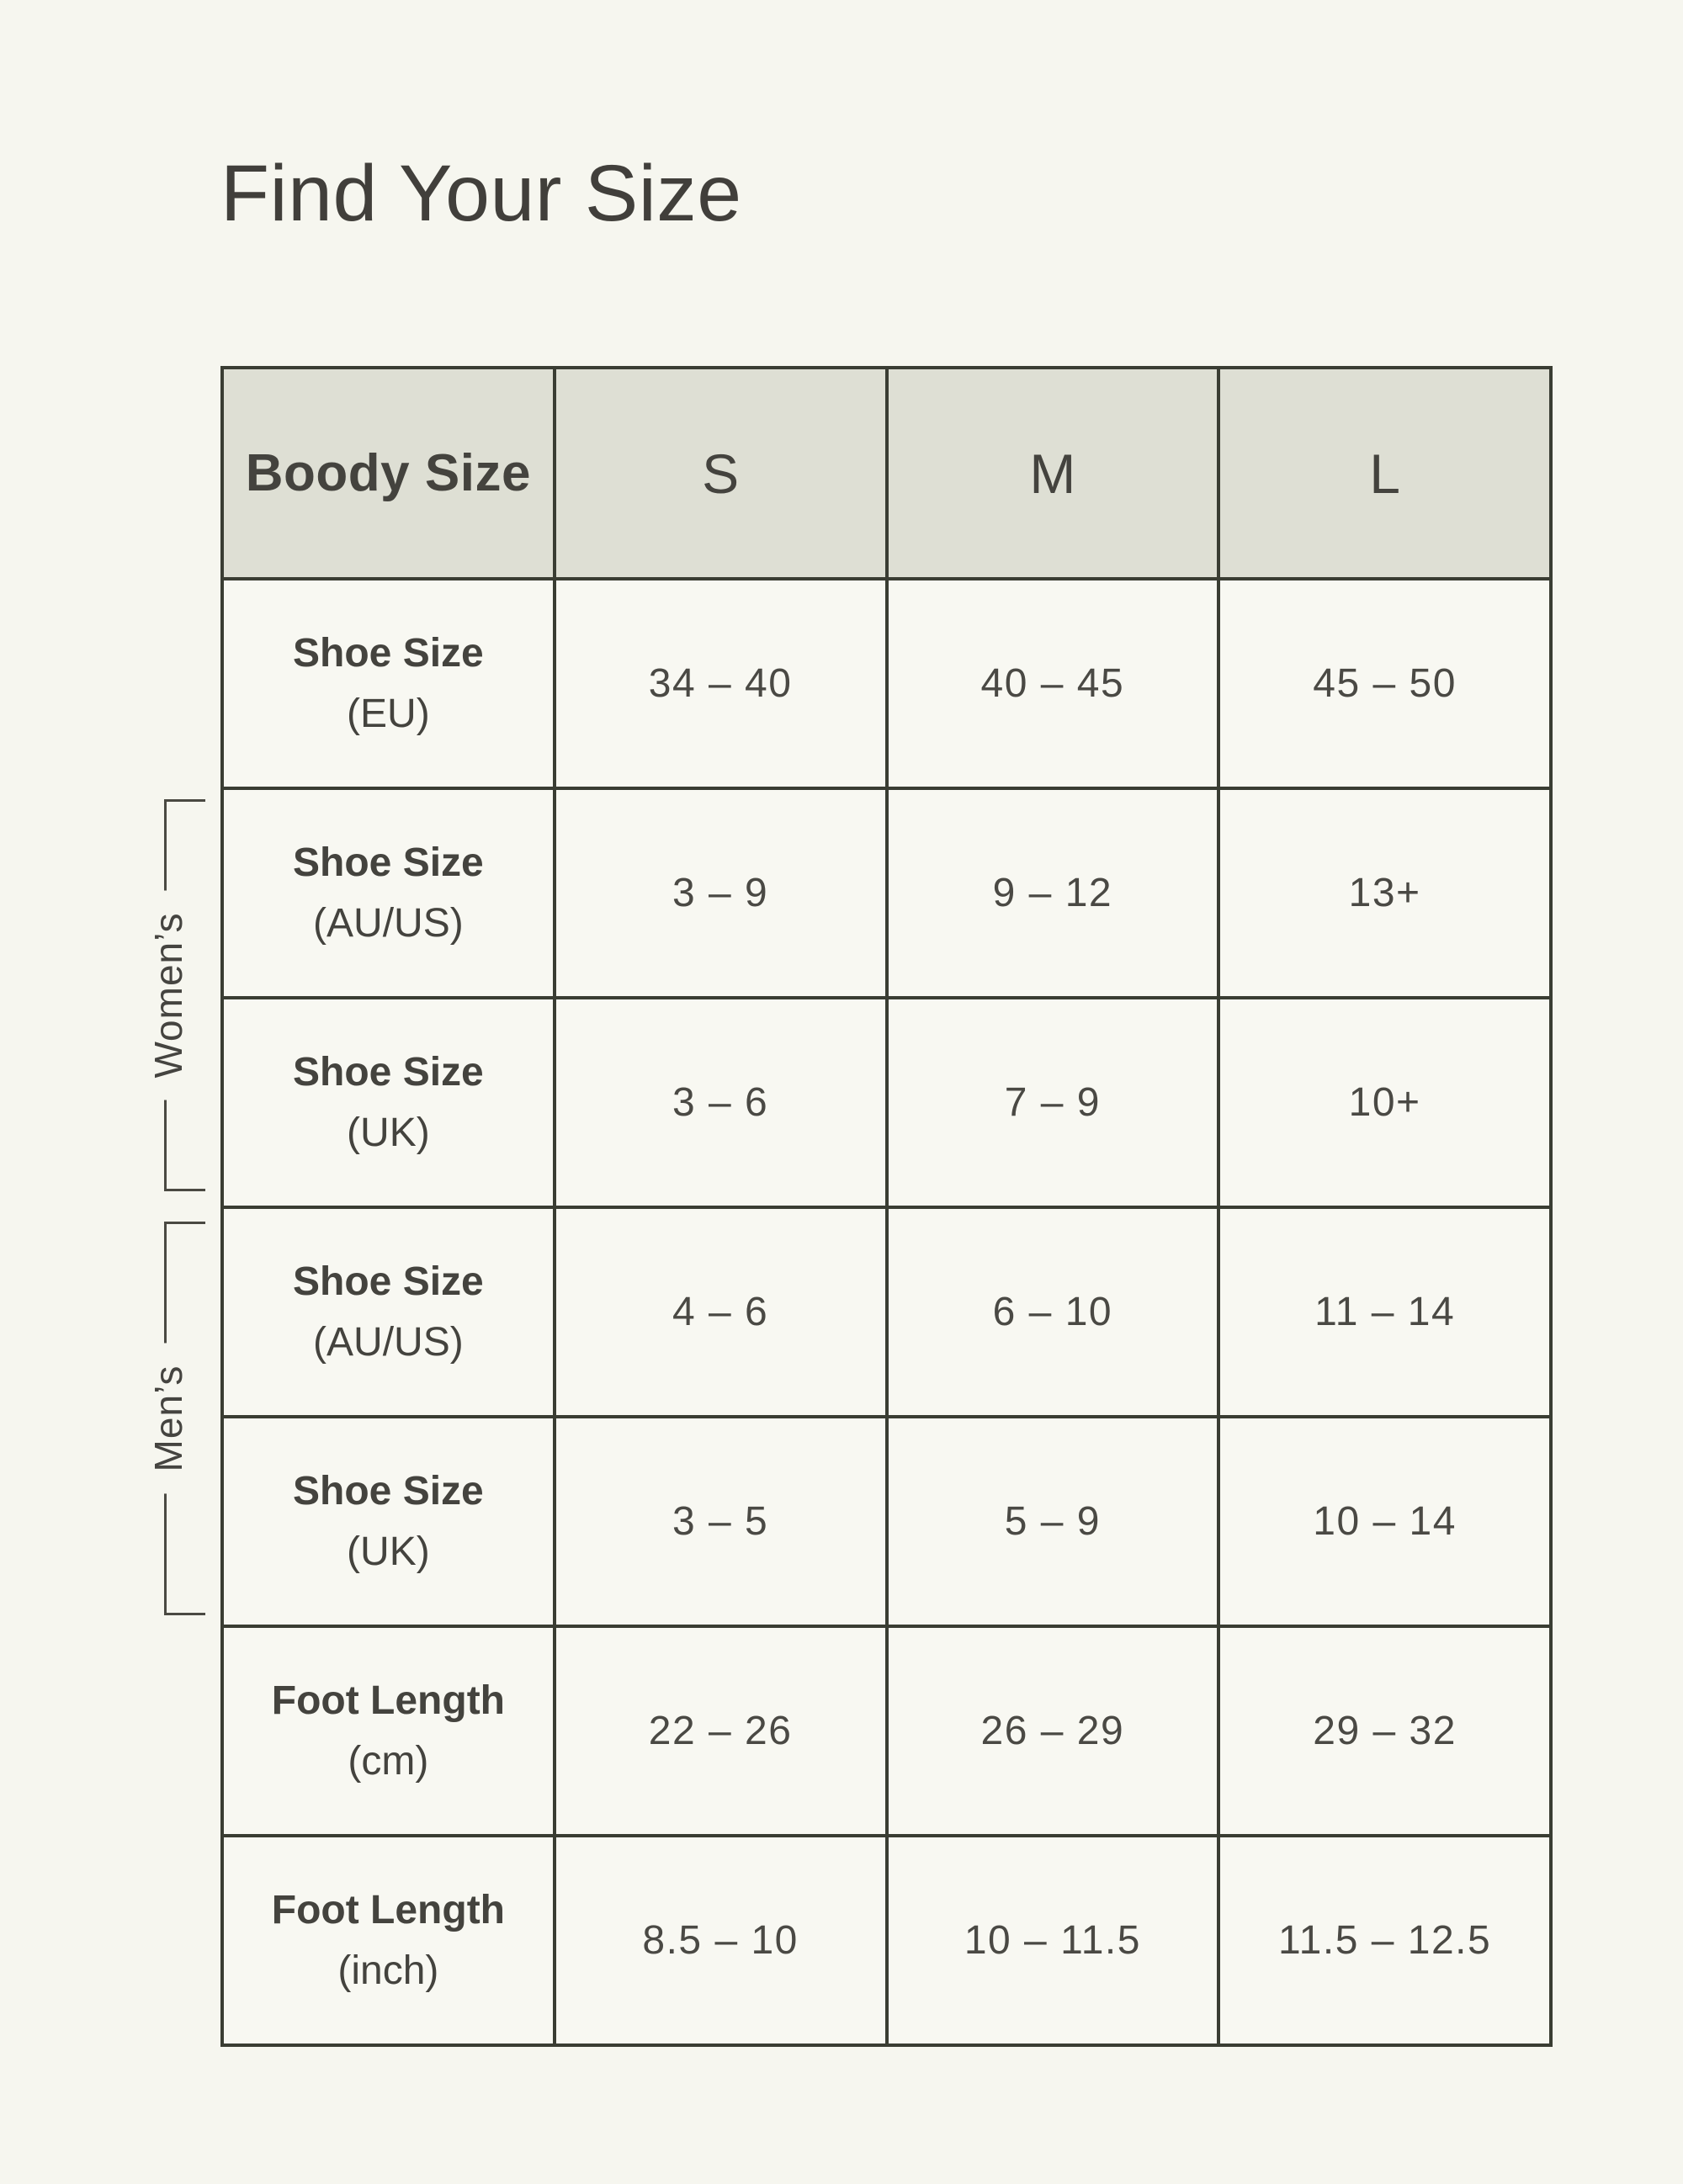  I want to click on cell-womens-au-us-m: 9 – 12, so click(1052, 893).